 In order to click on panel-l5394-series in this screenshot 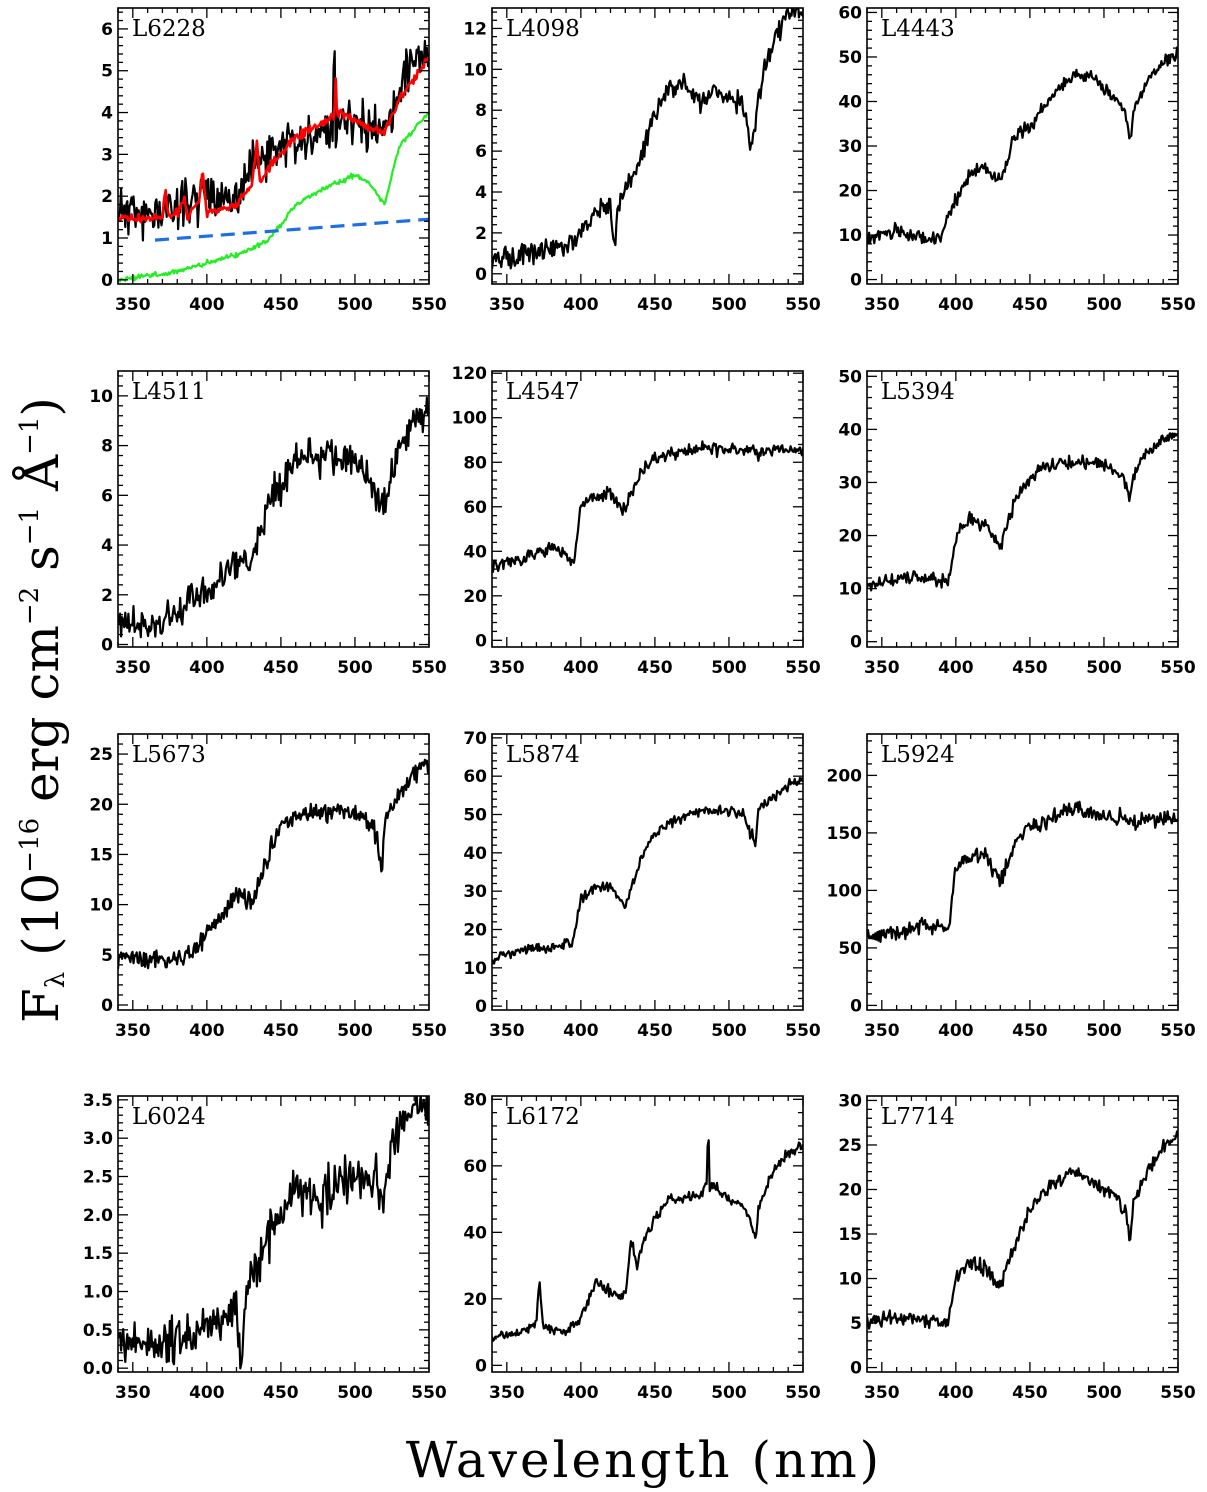, I will do `click(1022, 512)`.